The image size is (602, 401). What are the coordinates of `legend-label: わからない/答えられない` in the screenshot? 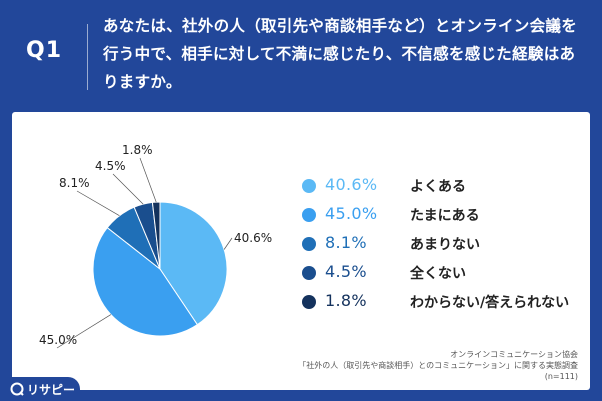 It's located at (490, 303).